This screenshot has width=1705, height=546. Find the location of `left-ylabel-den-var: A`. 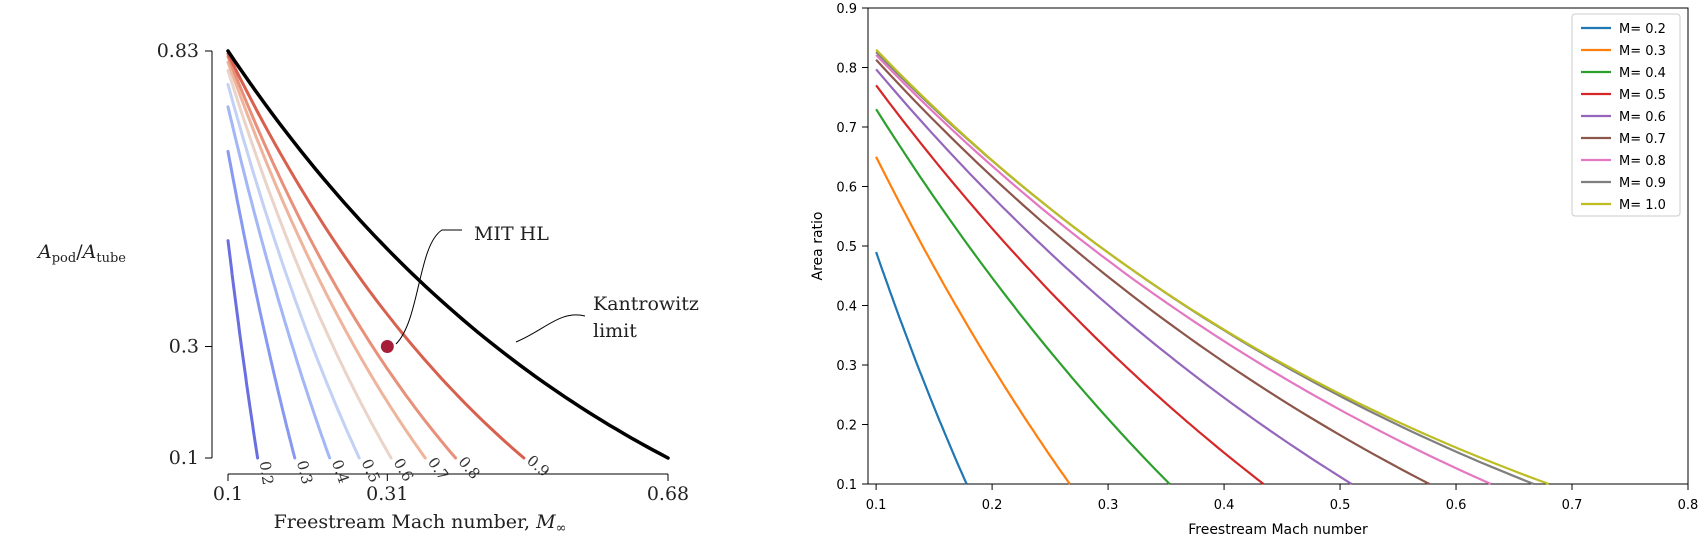

left-ylabel-den-var: A is located at coordinates (89, 252).